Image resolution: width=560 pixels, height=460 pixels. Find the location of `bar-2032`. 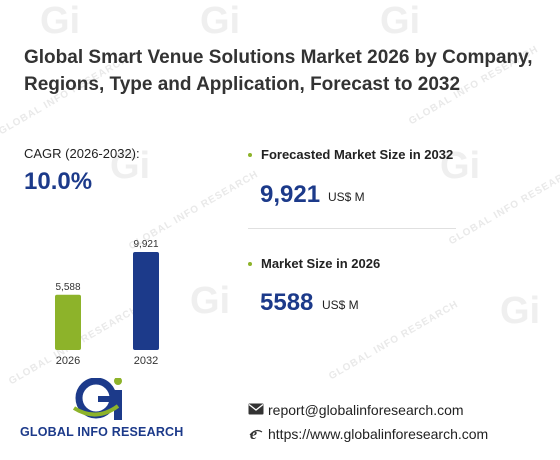

bar-2032 is located at coordinates (146, 301).